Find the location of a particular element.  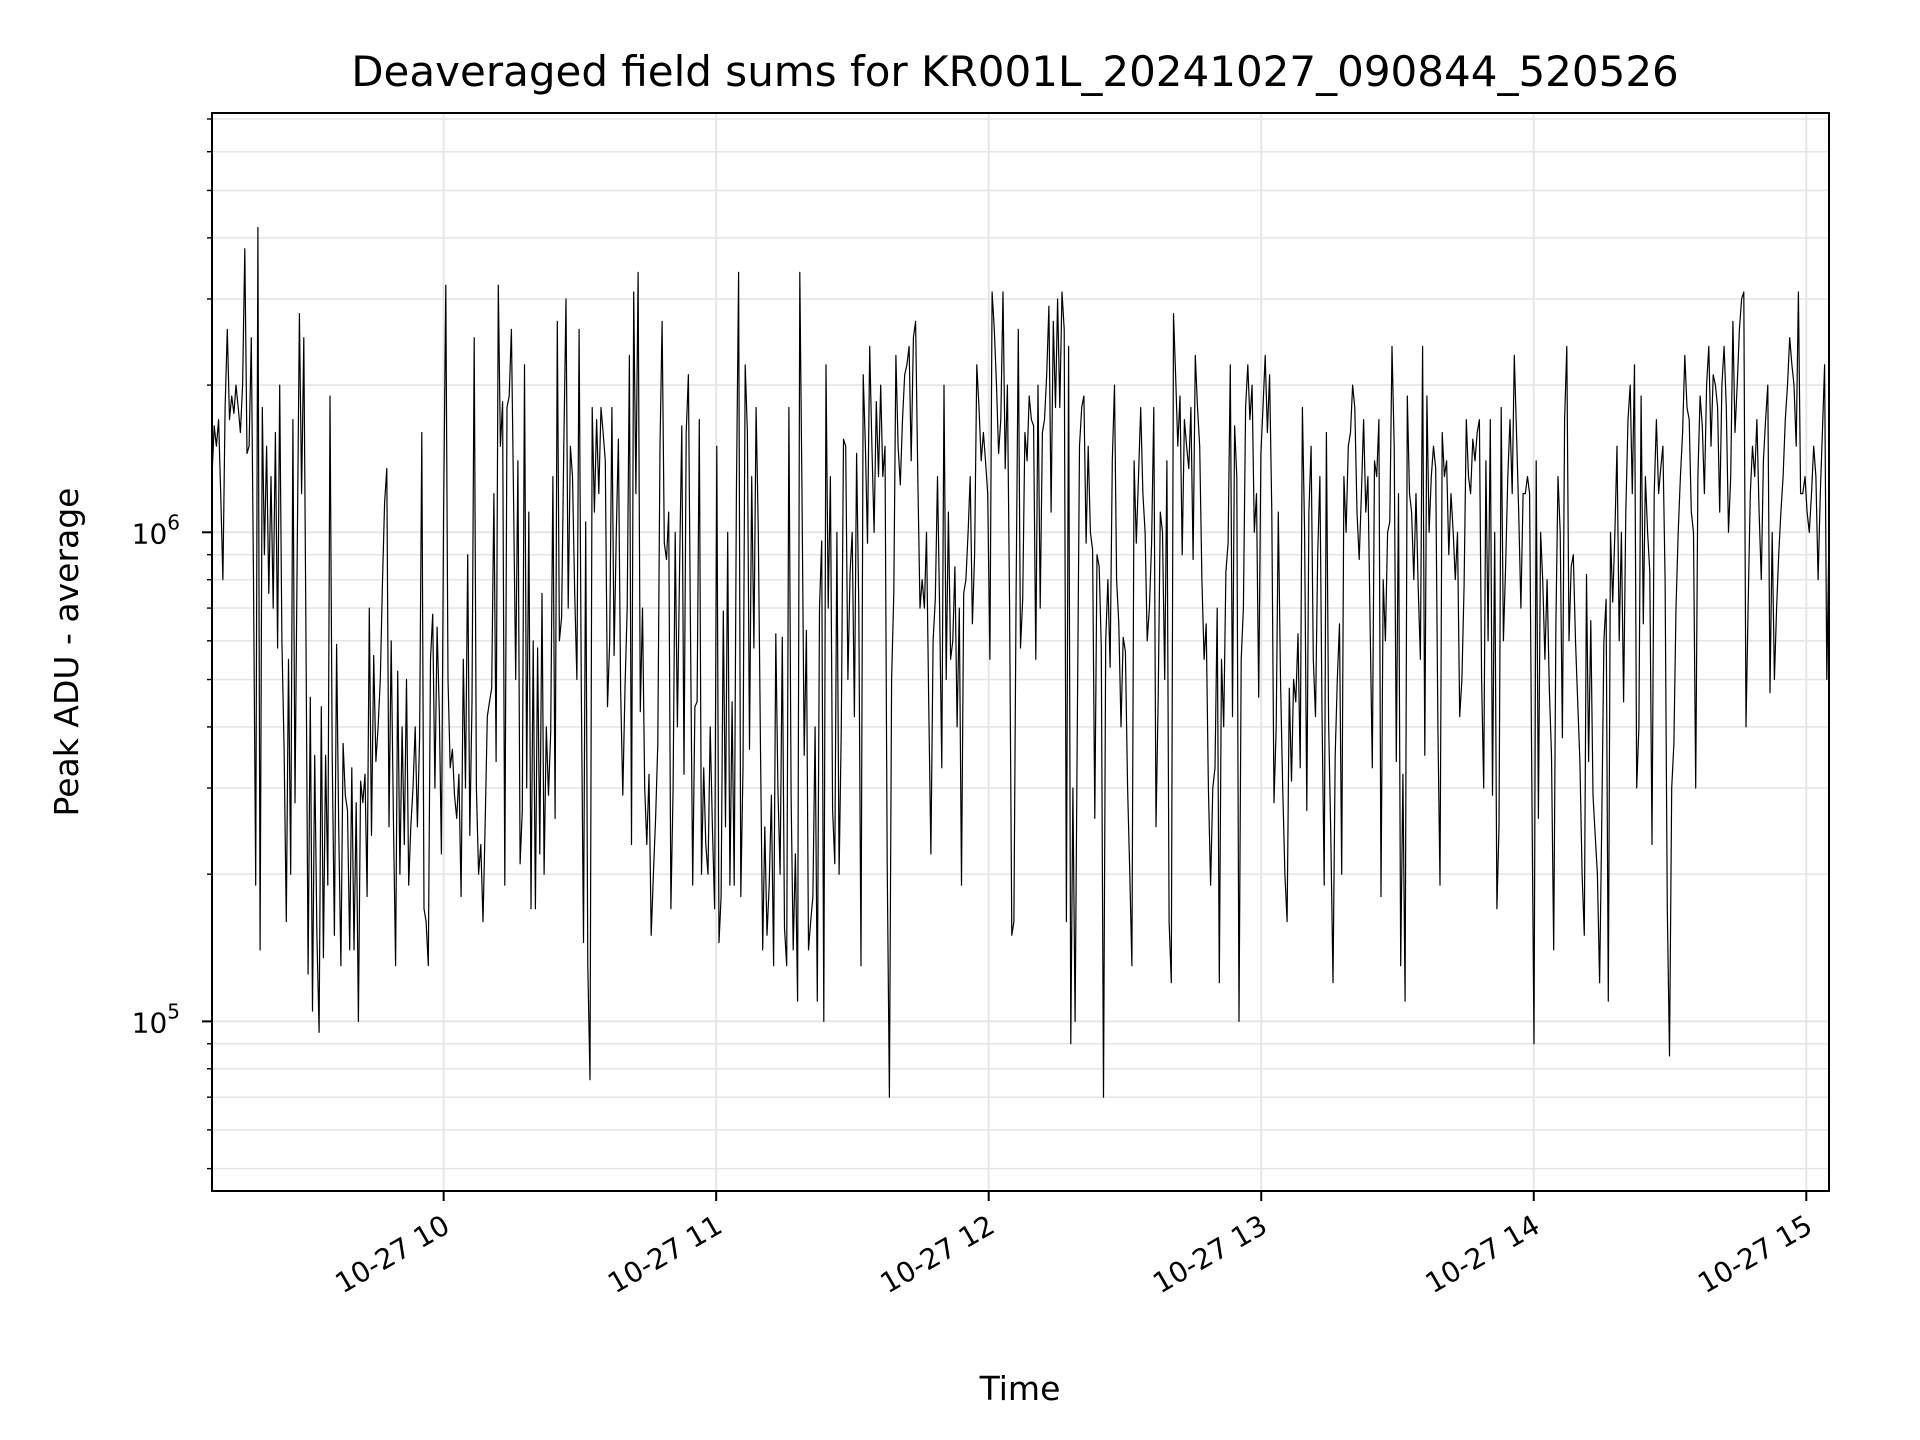

x-axis-label: Time is located at coordinates (1020, 1388).